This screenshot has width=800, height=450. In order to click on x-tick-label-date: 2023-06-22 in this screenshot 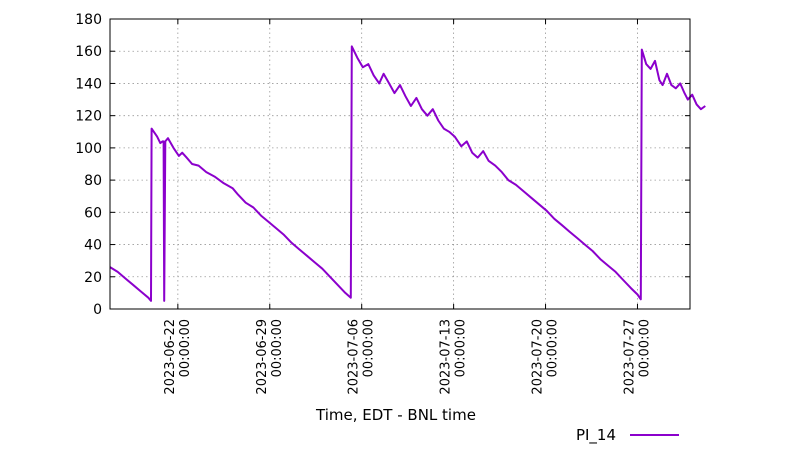, I will do `click(170, 357)`.